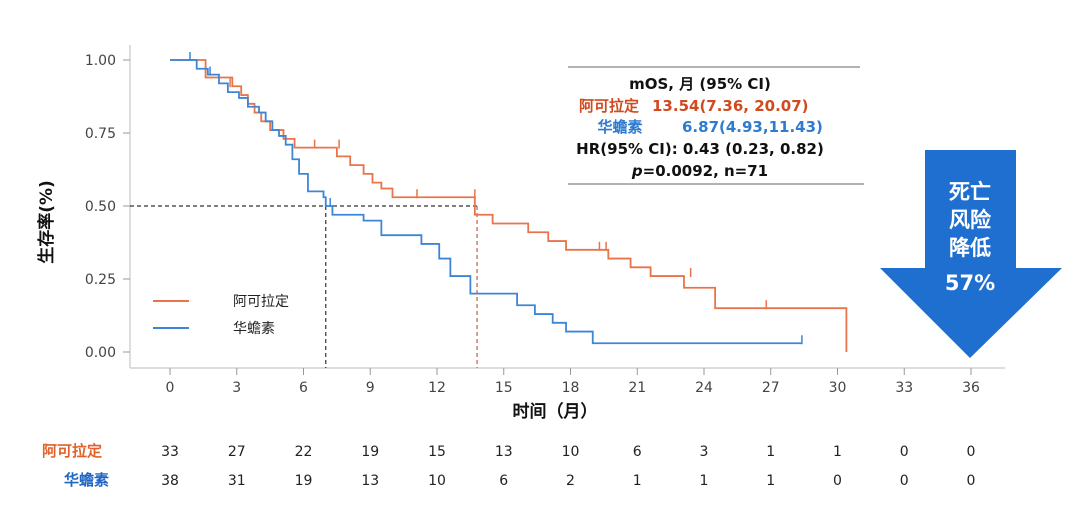  What do you see at coordinates (504, 388) in the screenshot?
I see `x-tick-label: 15` at bounding box center [504, 388].